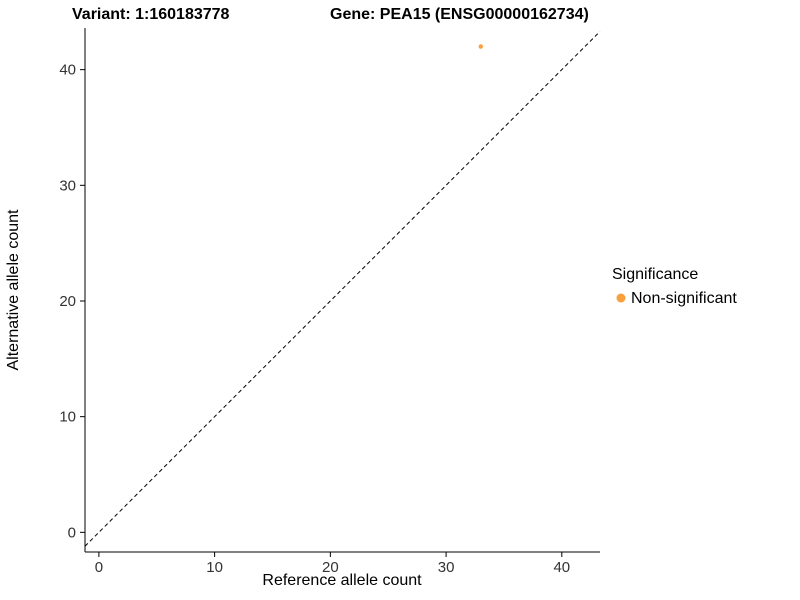  What do you see at coordinates (99, 567) in the screenshot?
I see `x-tick-label: 0` at bounding box center [99, 567].